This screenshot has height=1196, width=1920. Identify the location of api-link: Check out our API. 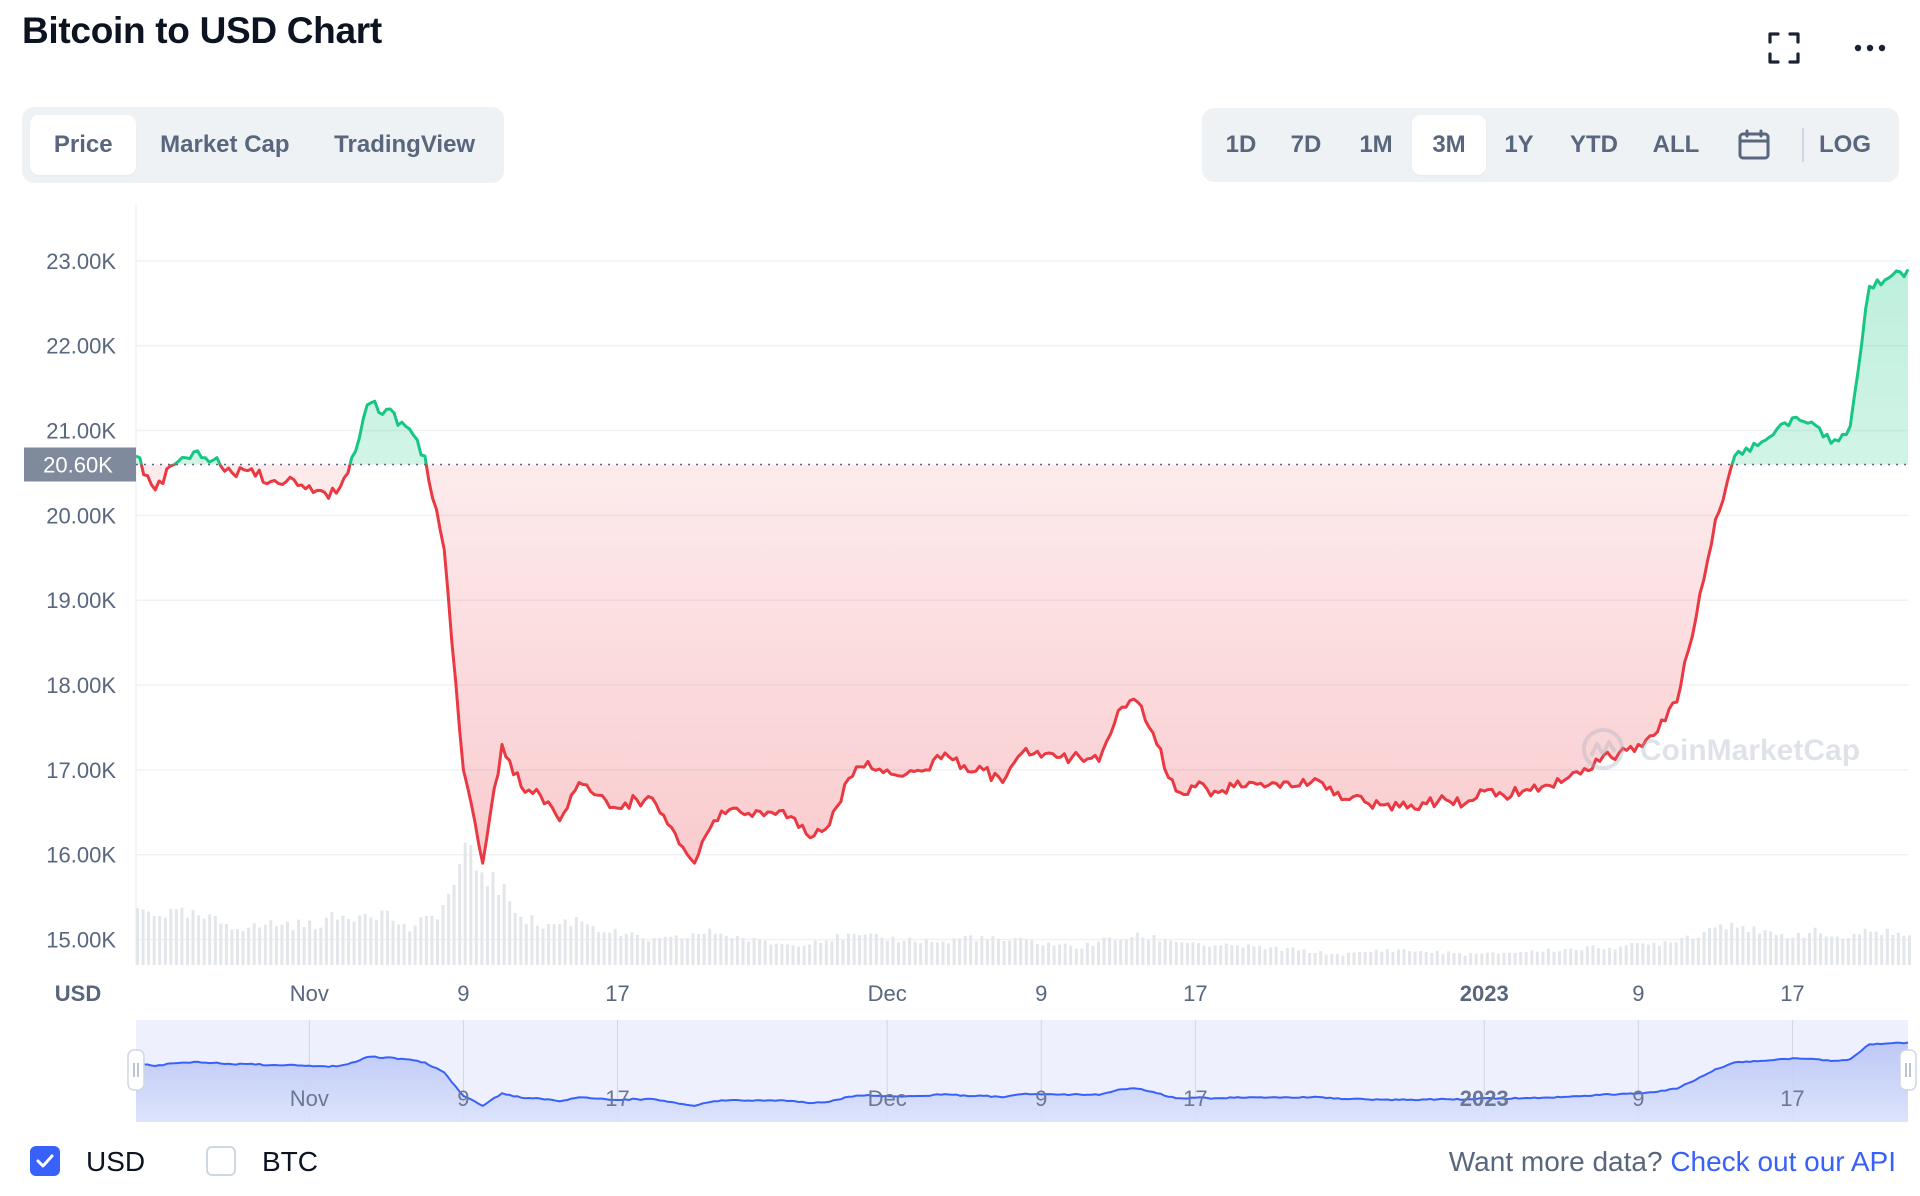
(1783, 1161).